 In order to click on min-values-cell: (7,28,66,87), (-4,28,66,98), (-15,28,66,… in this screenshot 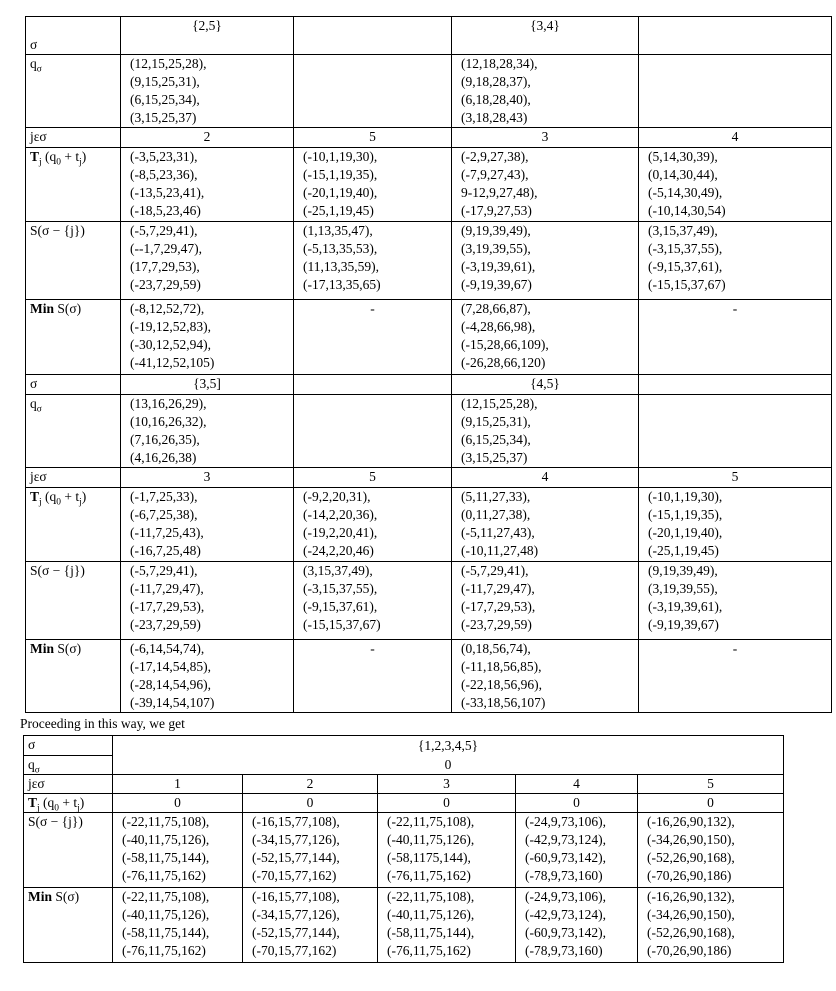, I will do `click(545, 337)`.